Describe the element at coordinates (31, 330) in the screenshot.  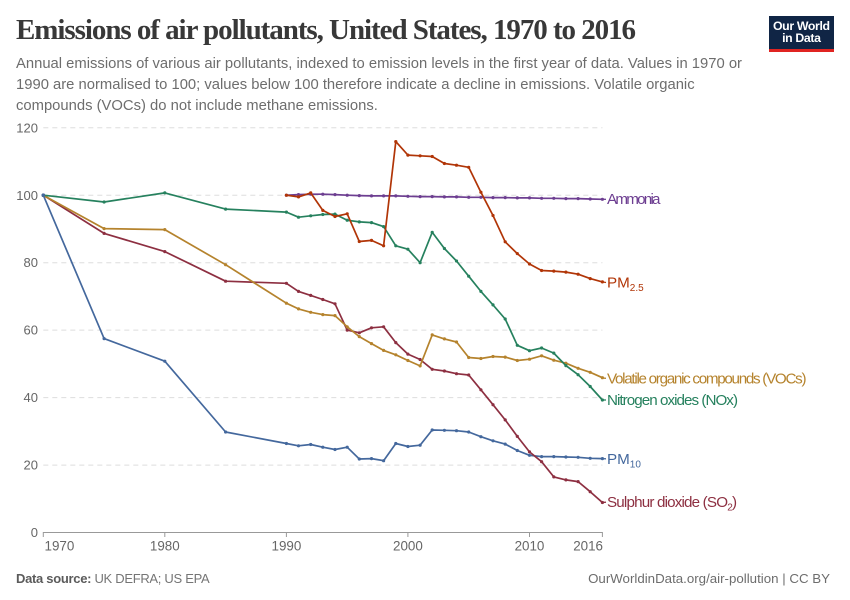
I see `svg-text: 60` at that location.